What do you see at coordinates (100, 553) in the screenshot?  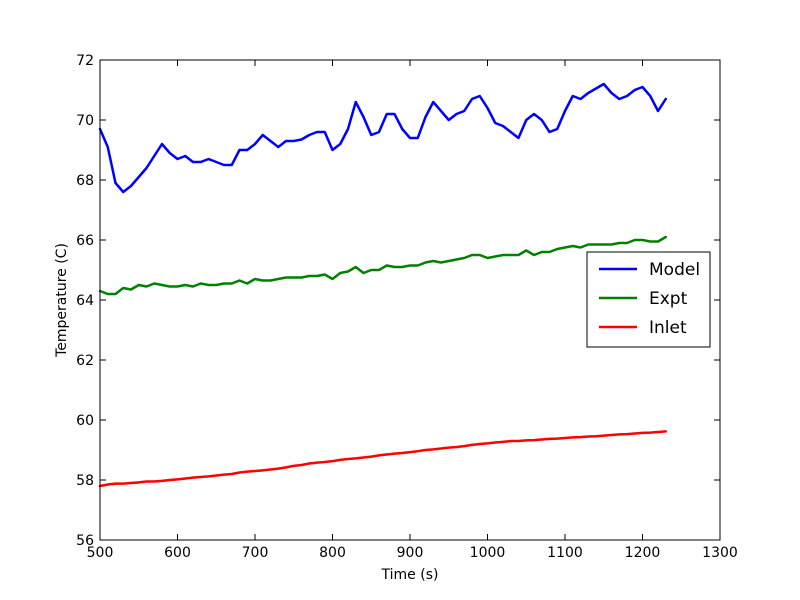 I see `x-tick-label: 500` at bounding box center [100, 553].